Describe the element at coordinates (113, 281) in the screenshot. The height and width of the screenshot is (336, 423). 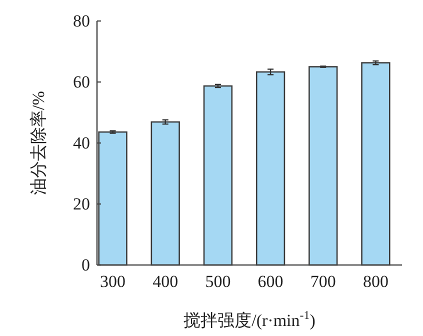
I see `x-tick-label: 300` at that location.